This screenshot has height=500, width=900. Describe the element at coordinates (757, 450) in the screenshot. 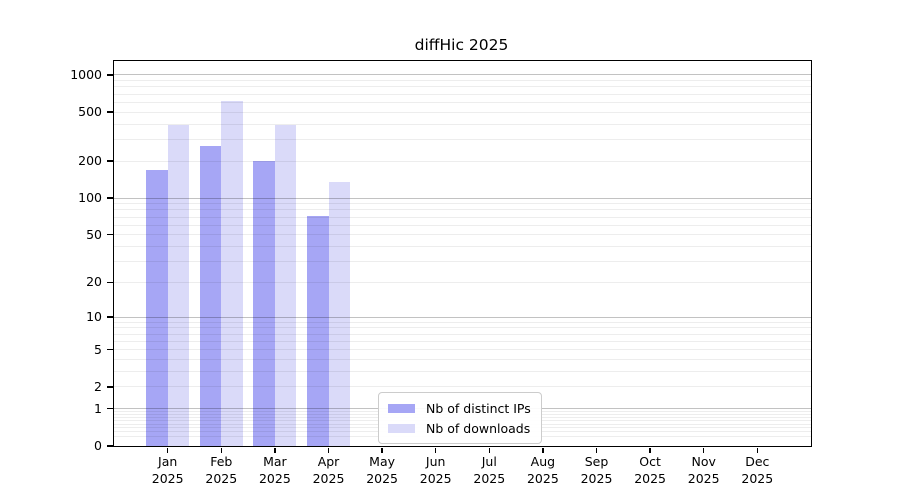

I see `x-tick-dec-2025` at that location.